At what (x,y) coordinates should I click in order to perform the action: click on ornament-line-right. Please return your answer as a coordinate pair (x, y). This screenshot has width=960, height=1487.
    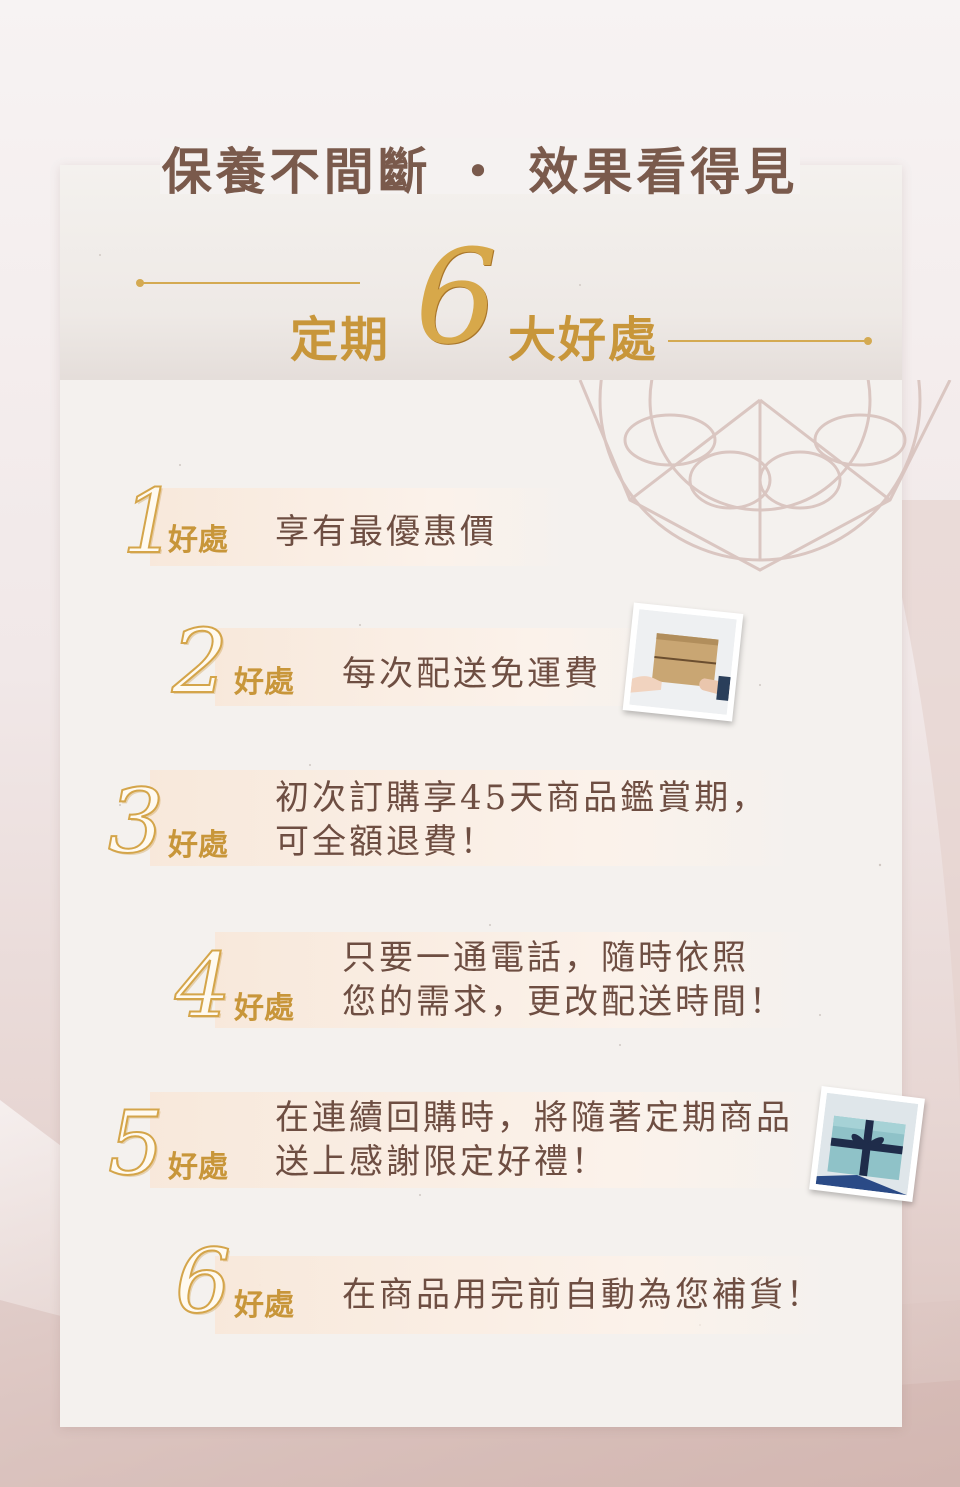
    Looking at the image, I should click on (768, 341).